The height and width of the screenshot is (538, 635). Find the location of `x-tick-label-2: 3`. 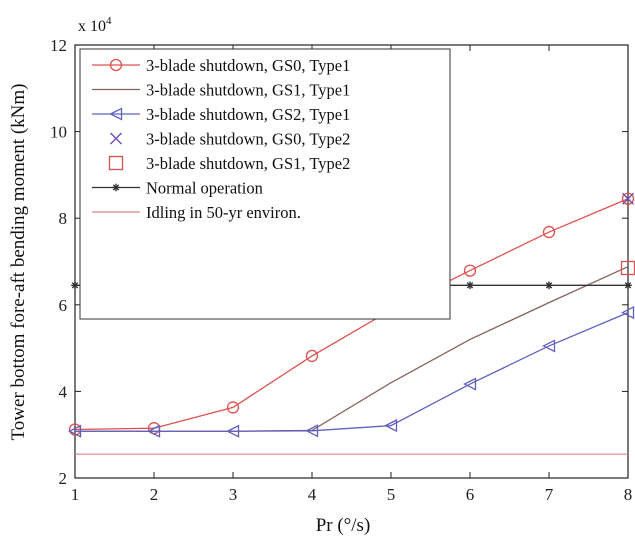

x-tick-label-2: 3 is located at coordinates (233, 494).